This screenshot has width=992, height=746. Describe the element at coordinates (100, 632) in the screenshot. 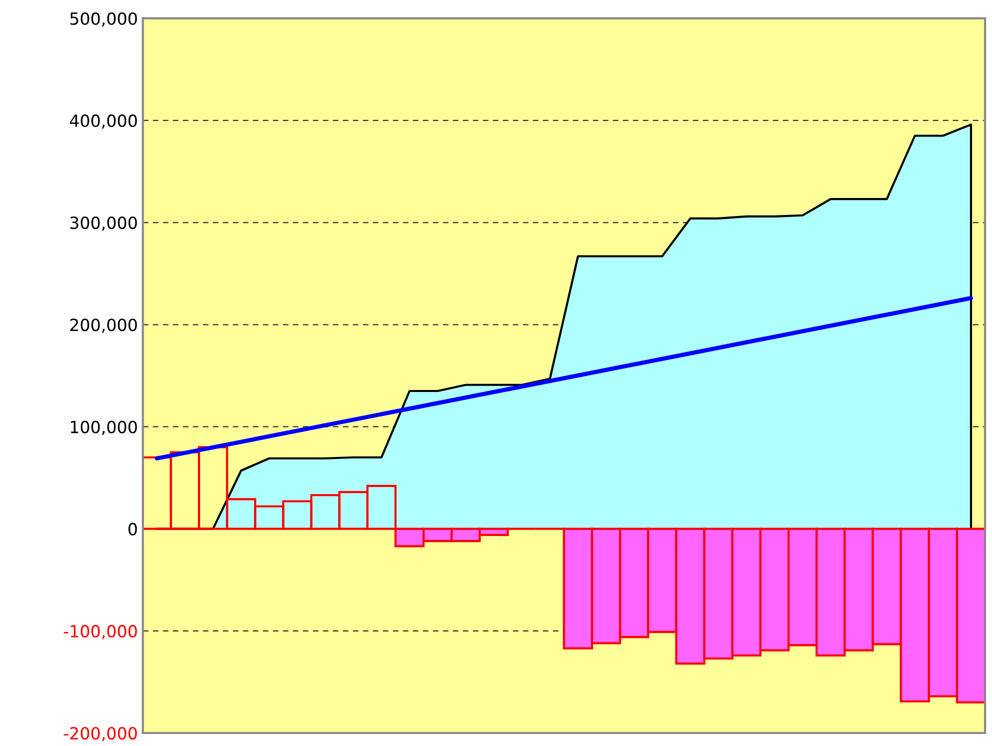

I see `y-tick-label: -100,000` at that location.